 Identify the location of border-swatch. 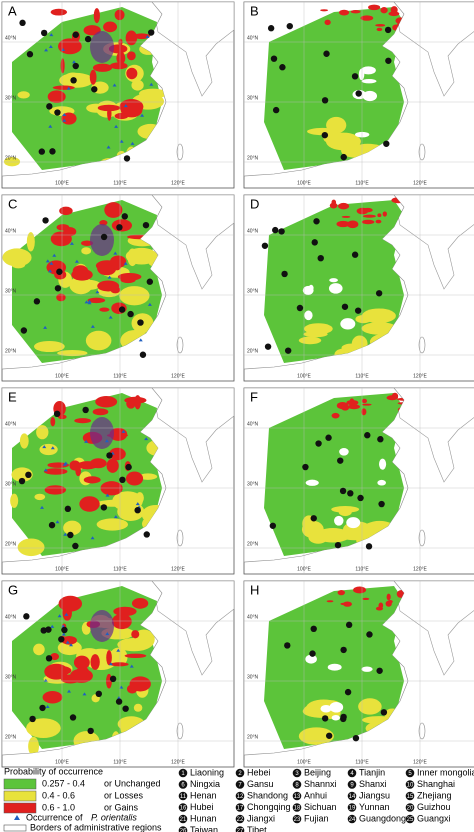
(15, 828).